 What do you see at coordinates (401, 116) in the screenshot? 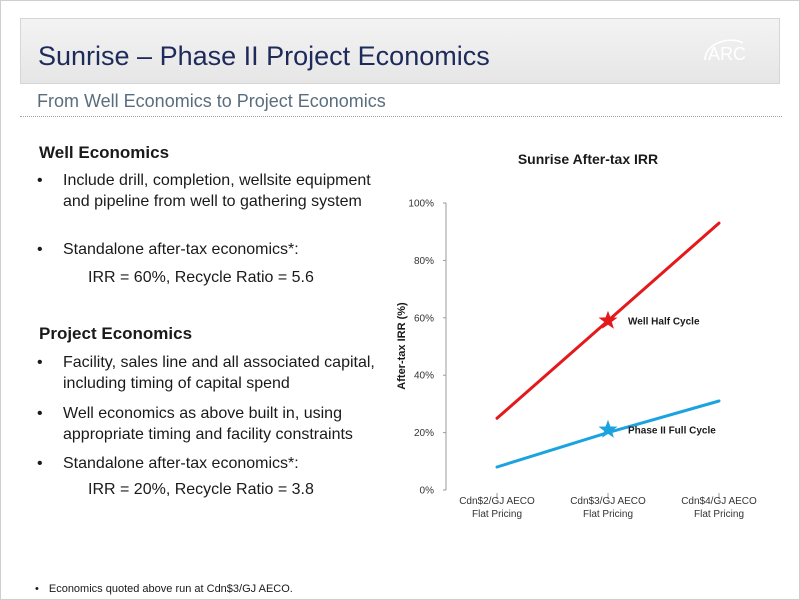
I see `divider` at bounding box center [401, 116].